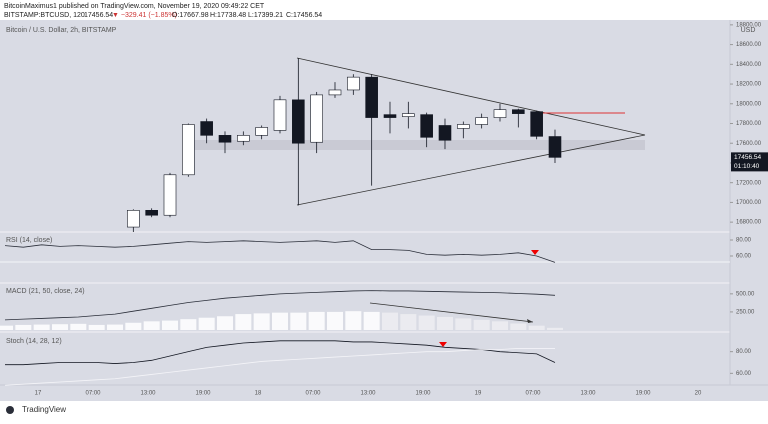 This screenshot has width=768, height=424. Describe the element at coordinates (749, 203) in the screenshot. I see `y-tick-label: 17000.00` at that location.